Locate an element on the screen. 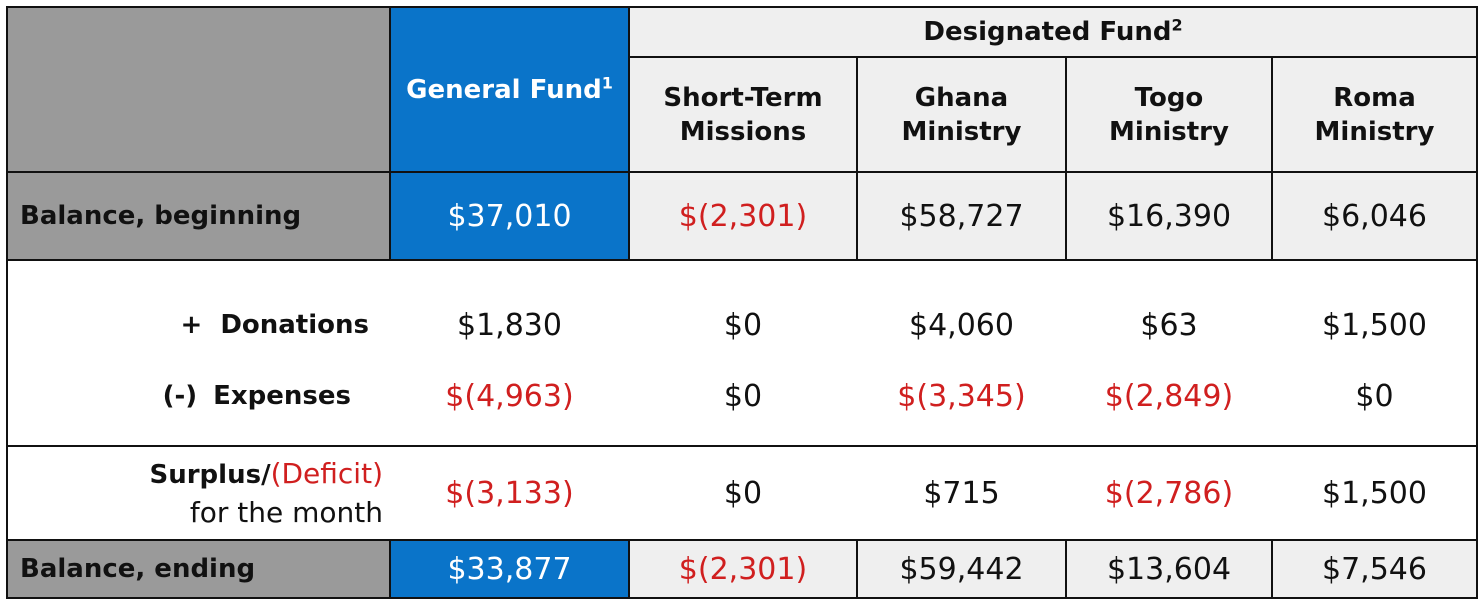  beginning-ghana: $58,727 is located at coordinates (961, 216).